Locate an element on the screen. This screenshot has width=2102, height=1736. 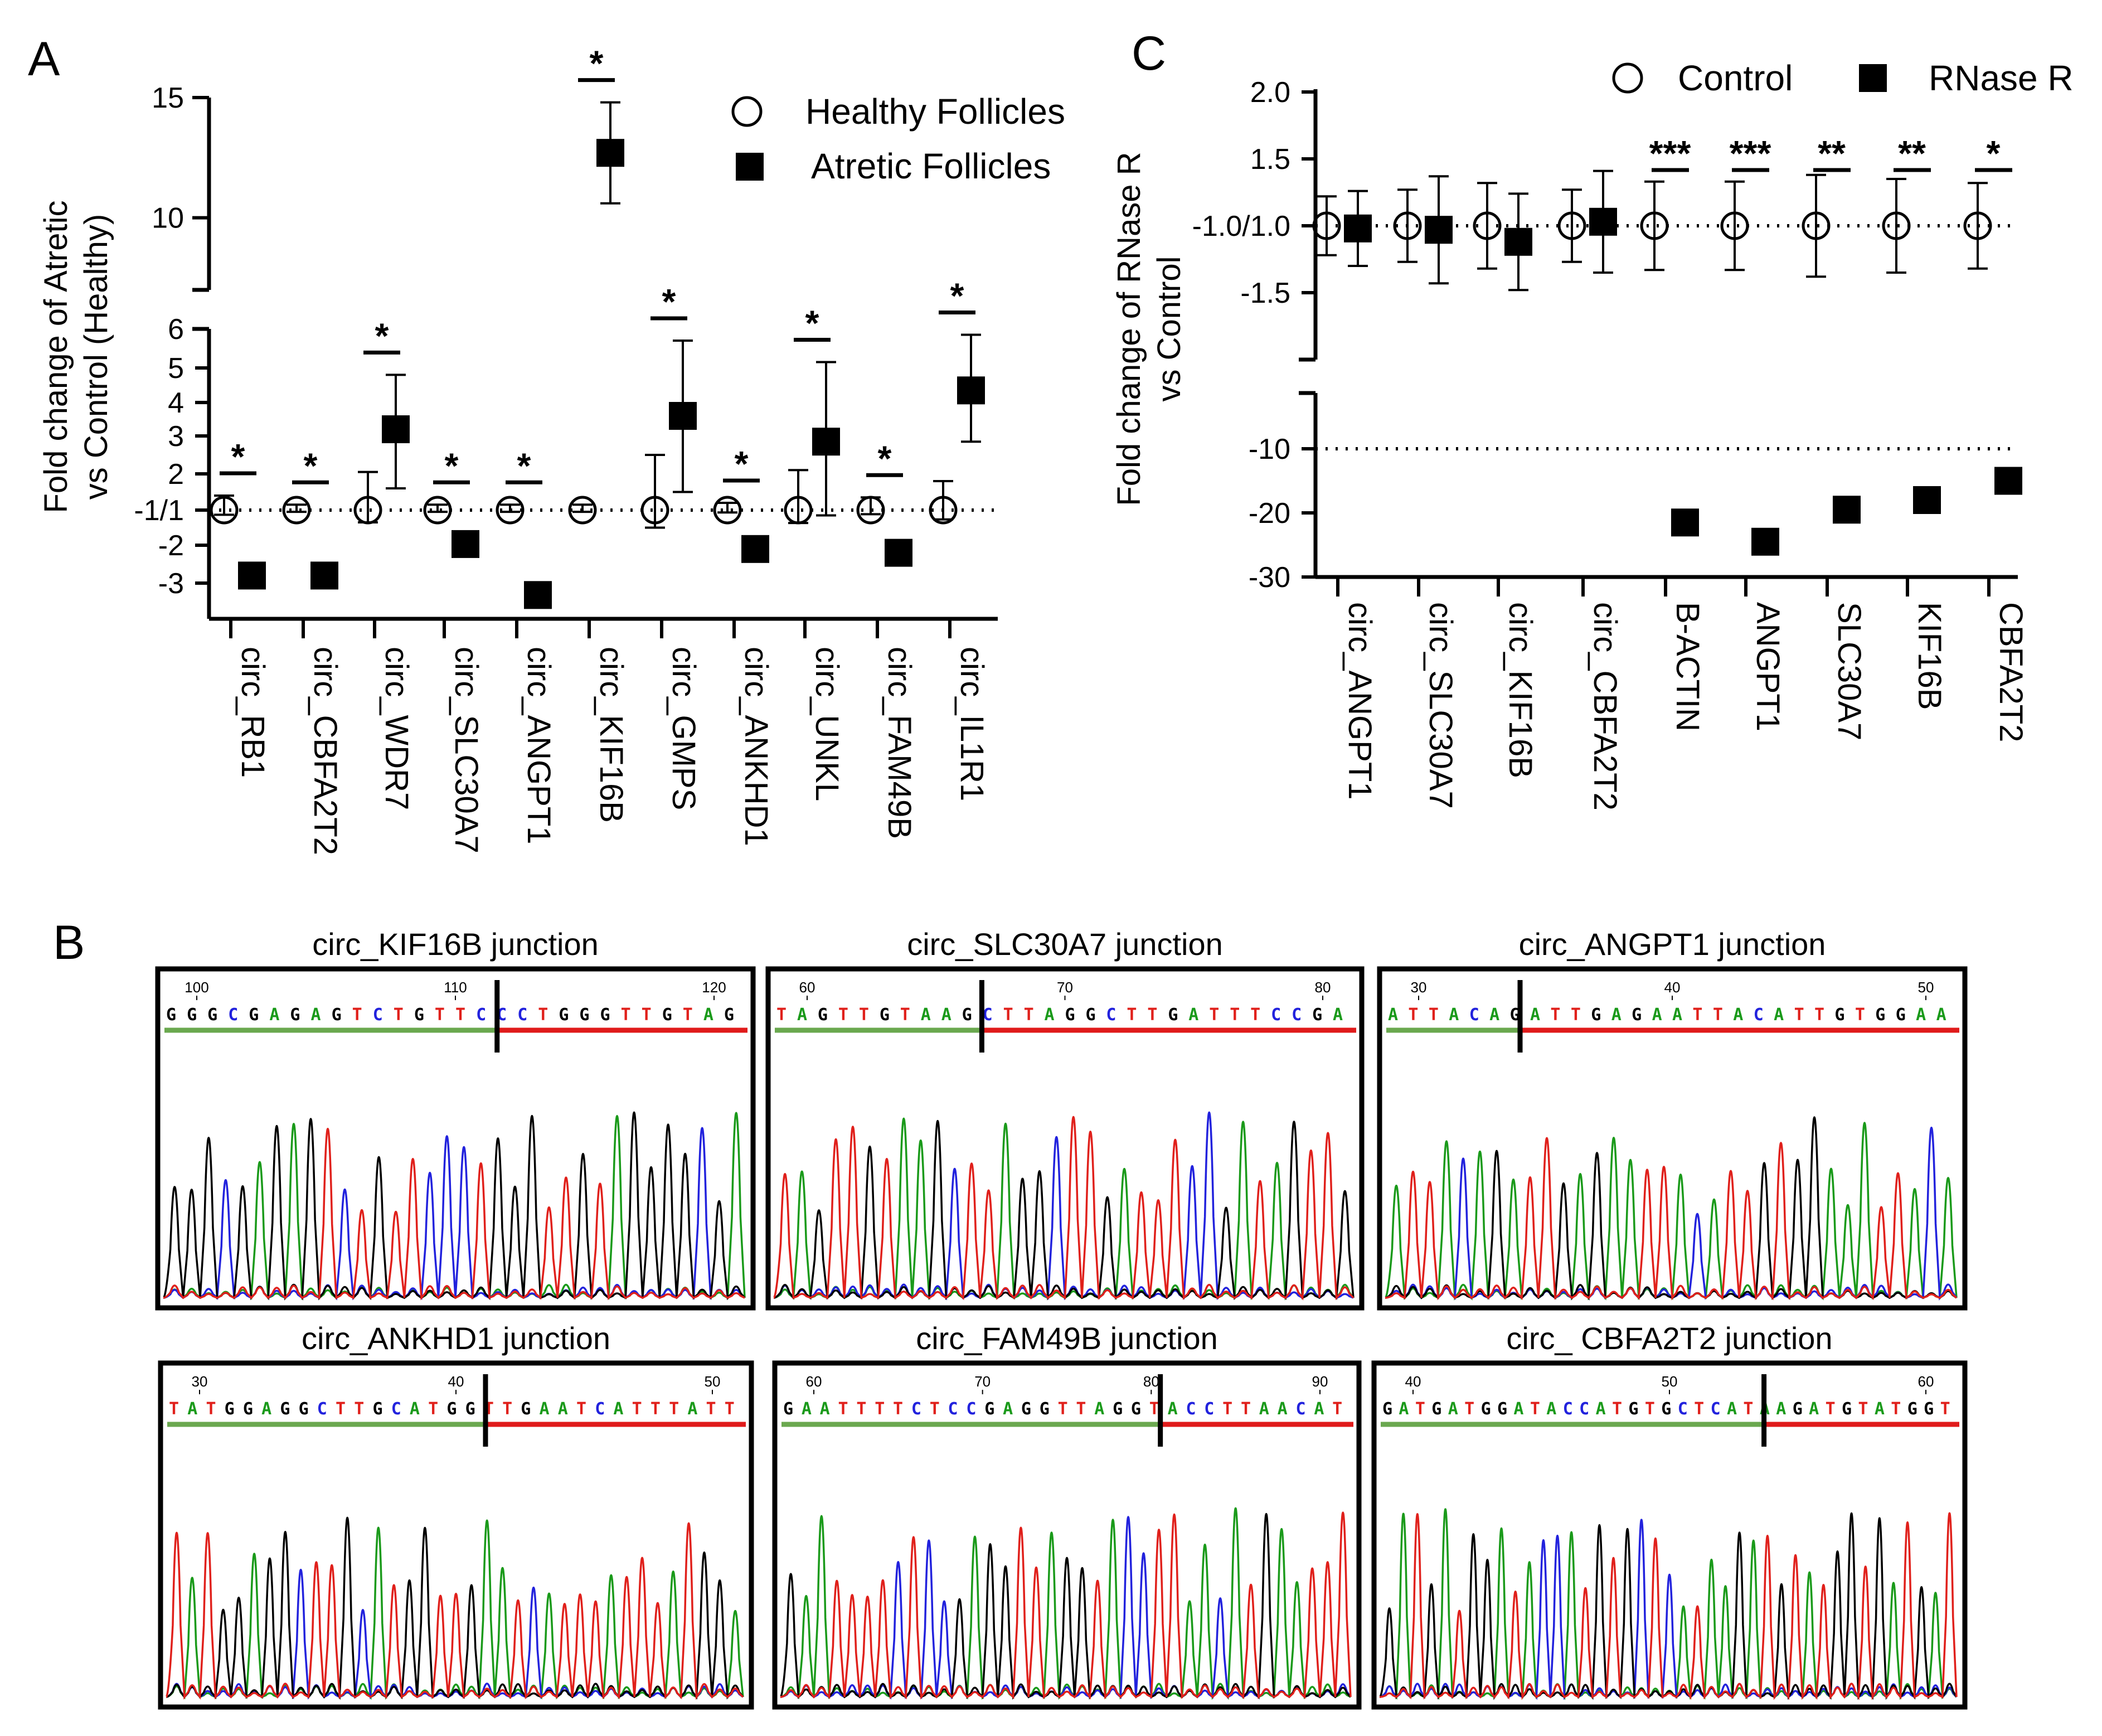
significance-label: ** is located at coordinates (1912, 153).